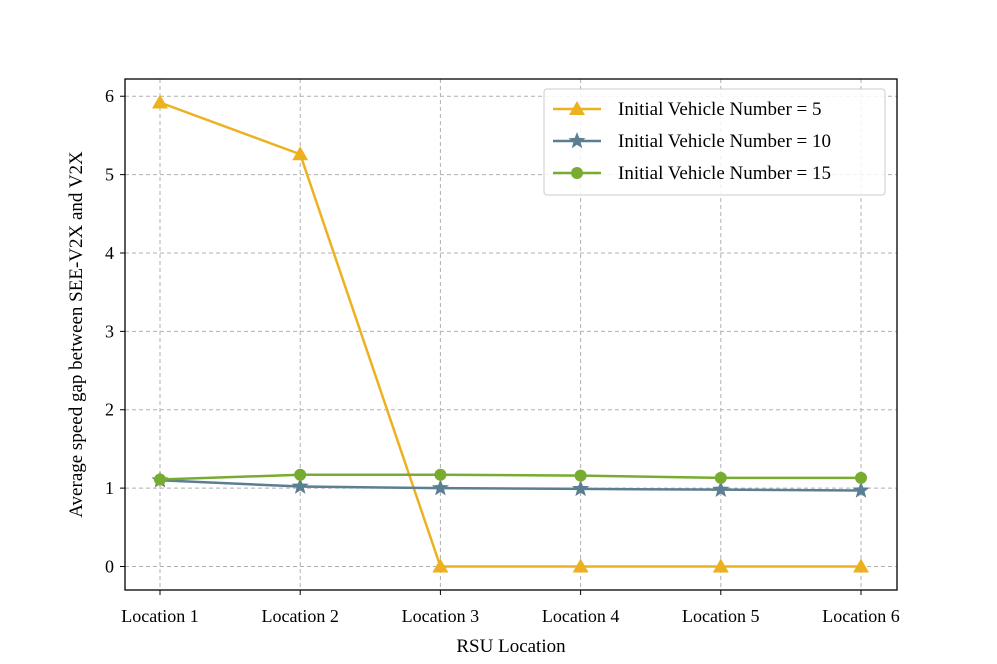  Describe the element at coordinates (511, 646) in the screenshot. I see `x-axis-title: RSU Location` at that location.